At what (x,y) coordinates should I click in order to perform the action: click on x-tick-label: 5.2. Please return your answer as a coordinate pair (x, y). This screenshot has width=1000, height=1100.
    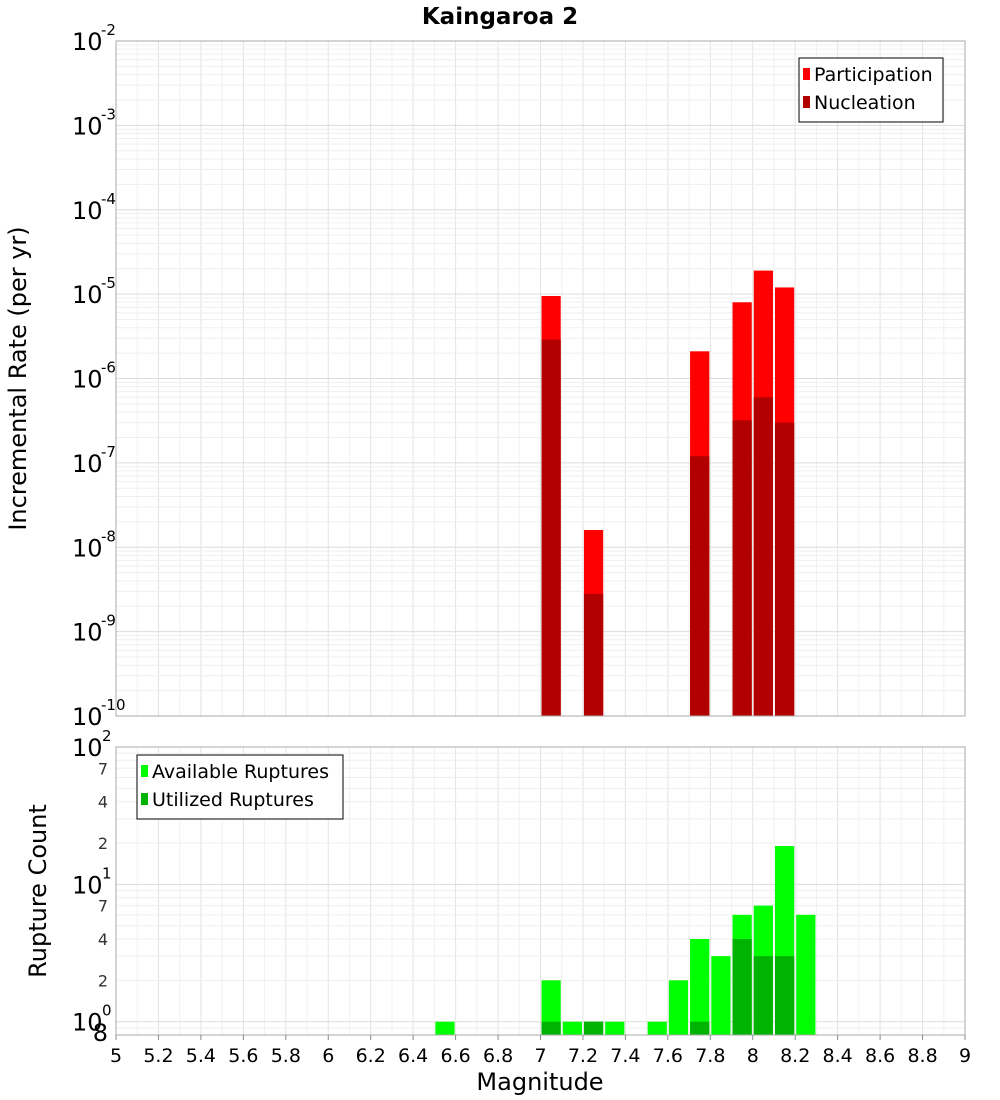
    Looking at the image, I should click on (158, 1056).